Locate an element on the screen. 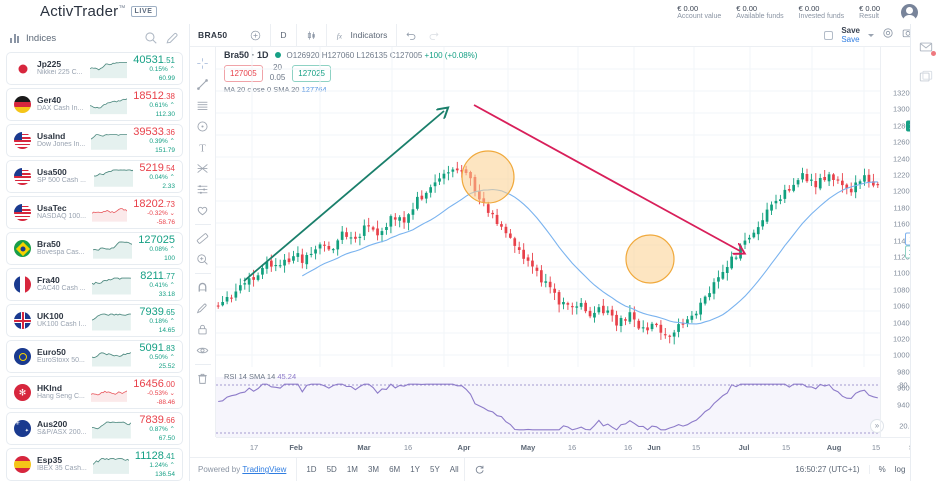  gallery-icon is located at coordinates (925, 77).